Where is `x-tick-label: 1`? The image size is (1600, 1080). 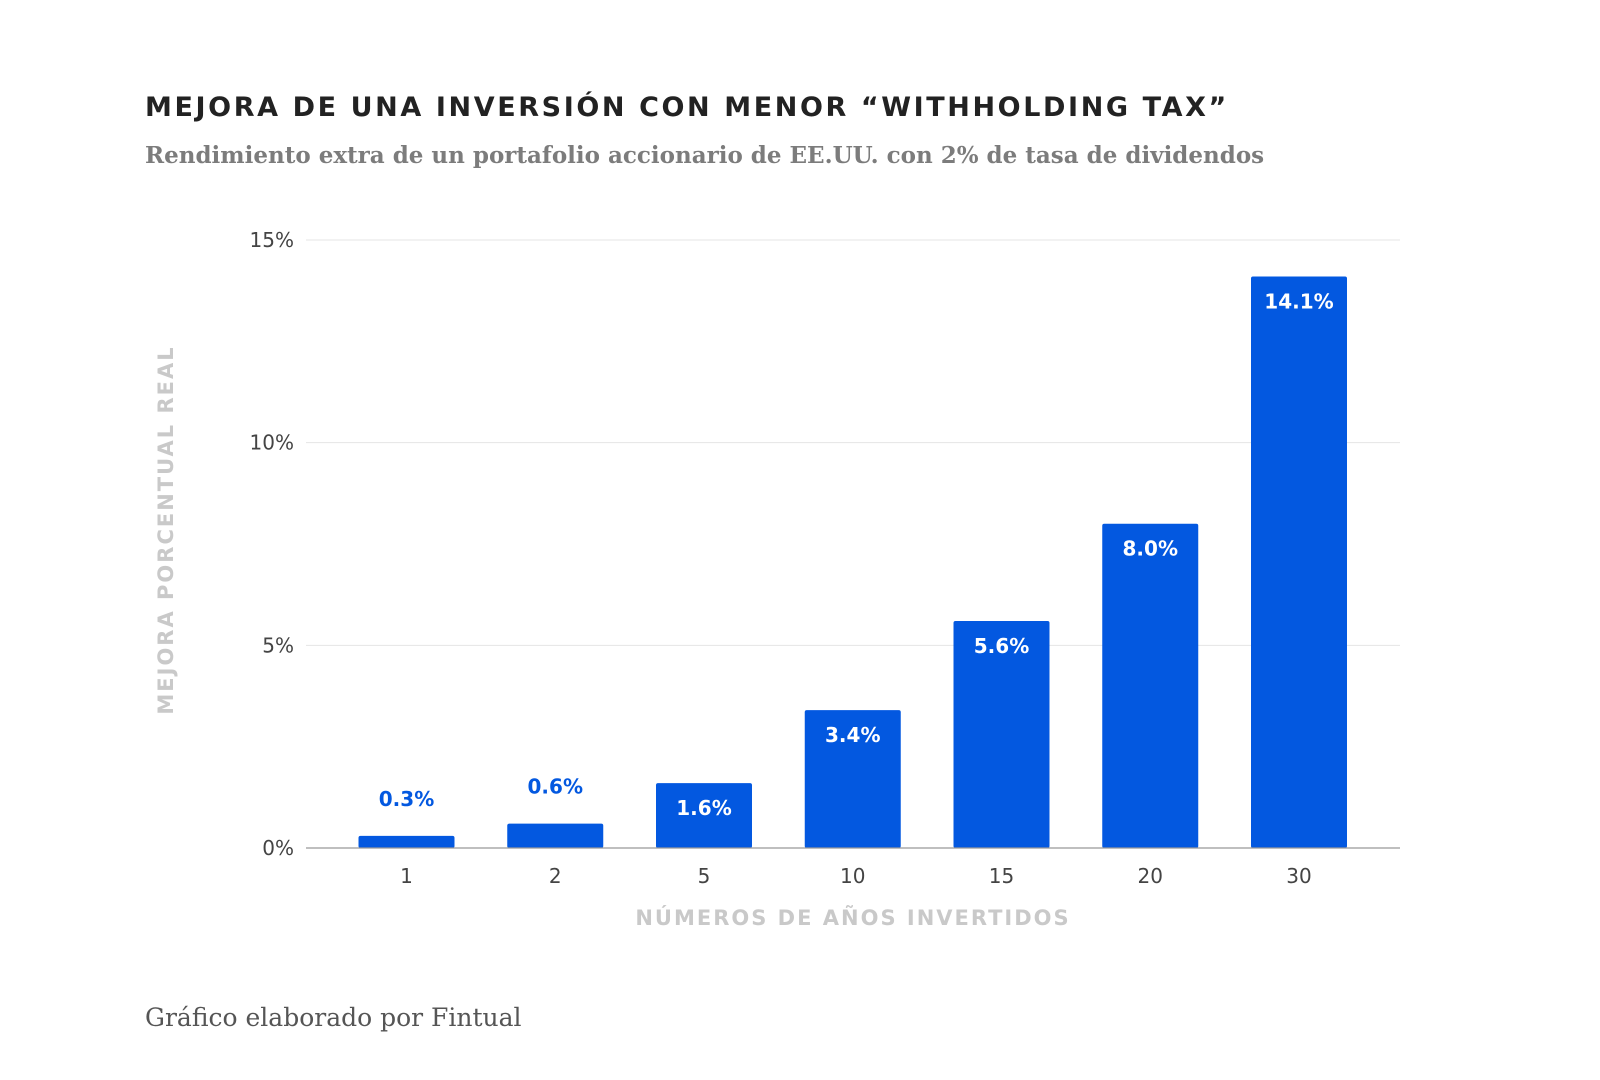
x-tick-label: 1 is located at coordinates (406, 876).